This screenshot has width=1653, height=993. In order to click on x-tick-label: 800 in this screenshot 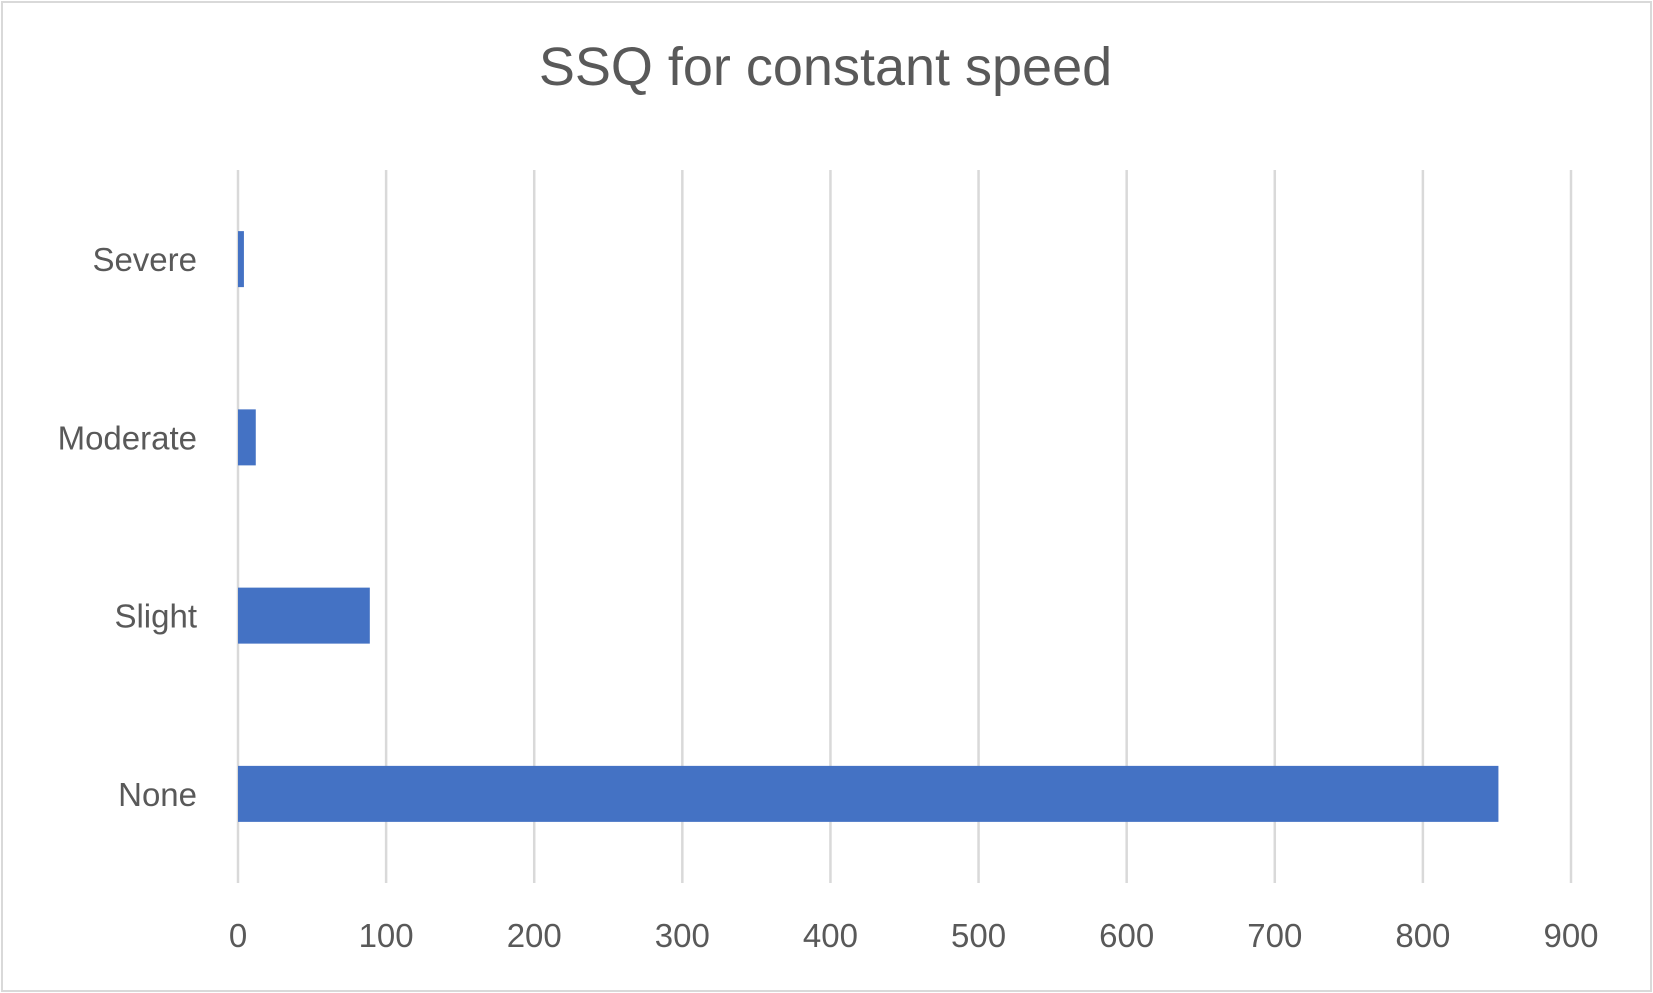, I will do `click(1422, 935)`.